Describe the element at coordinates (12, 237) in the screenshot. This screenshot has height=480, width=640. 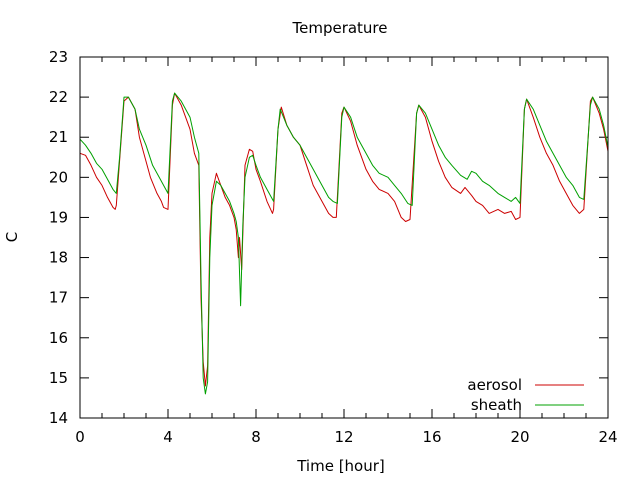
I see `y-axis-label: C` at that location.